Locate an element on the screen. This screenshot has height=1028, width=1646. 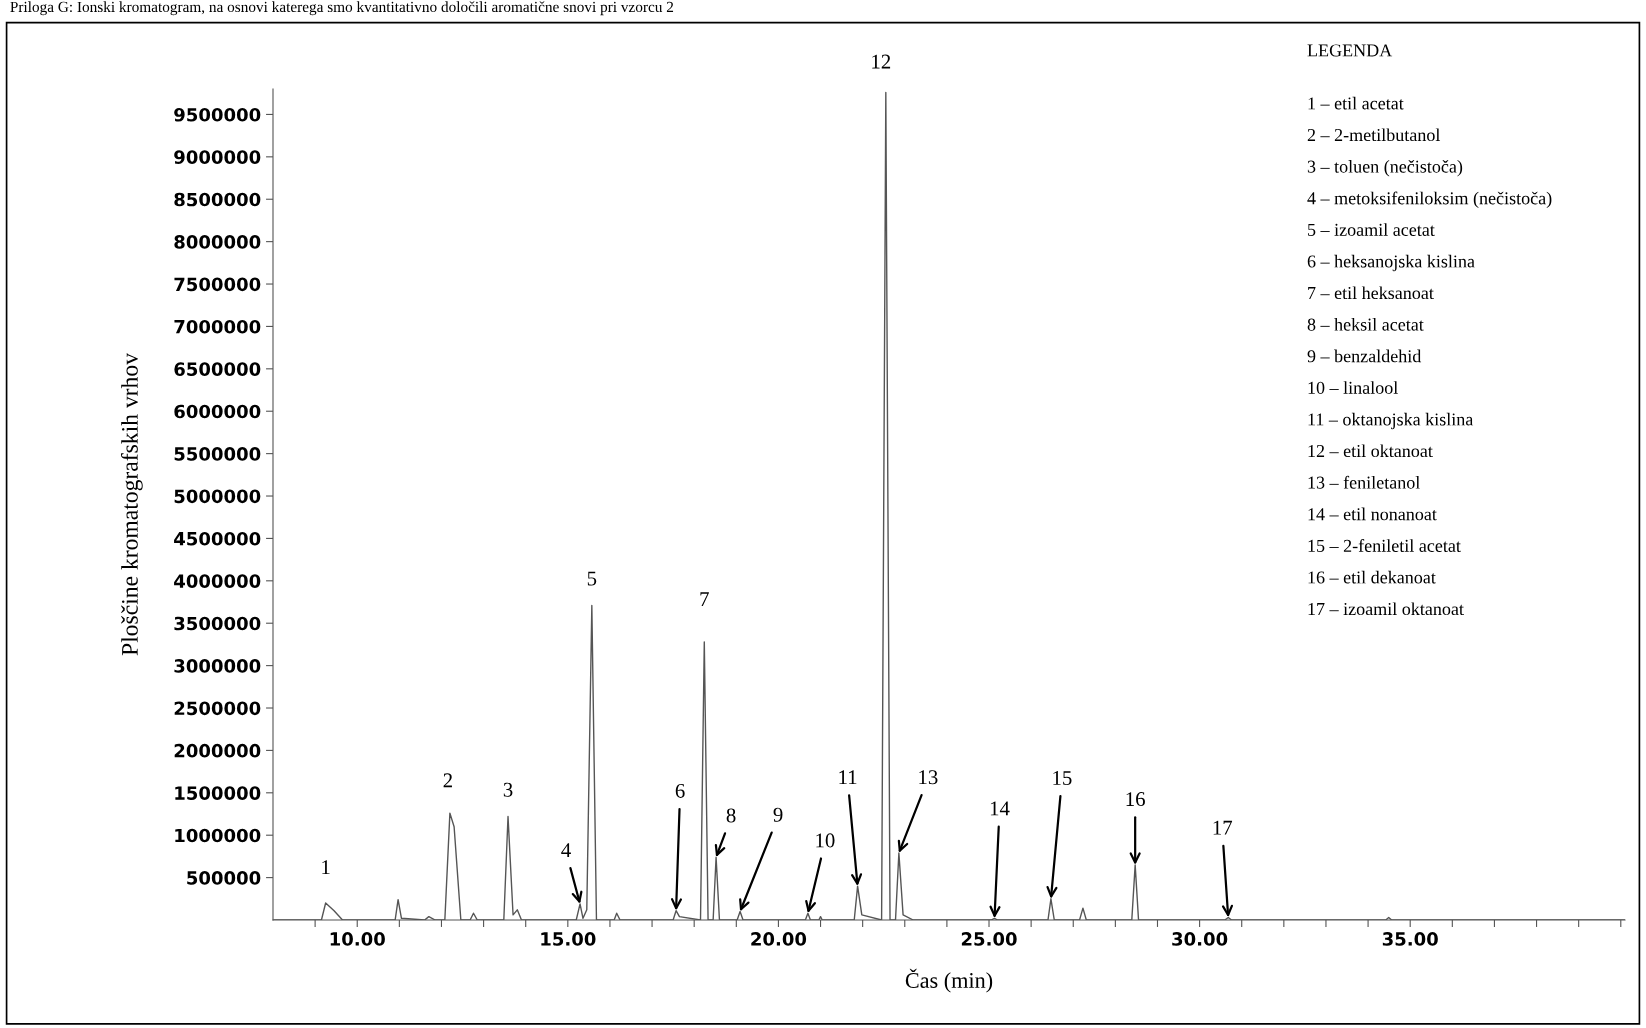
y-tick-label: 7500000 is located at coordinates (217, 284).